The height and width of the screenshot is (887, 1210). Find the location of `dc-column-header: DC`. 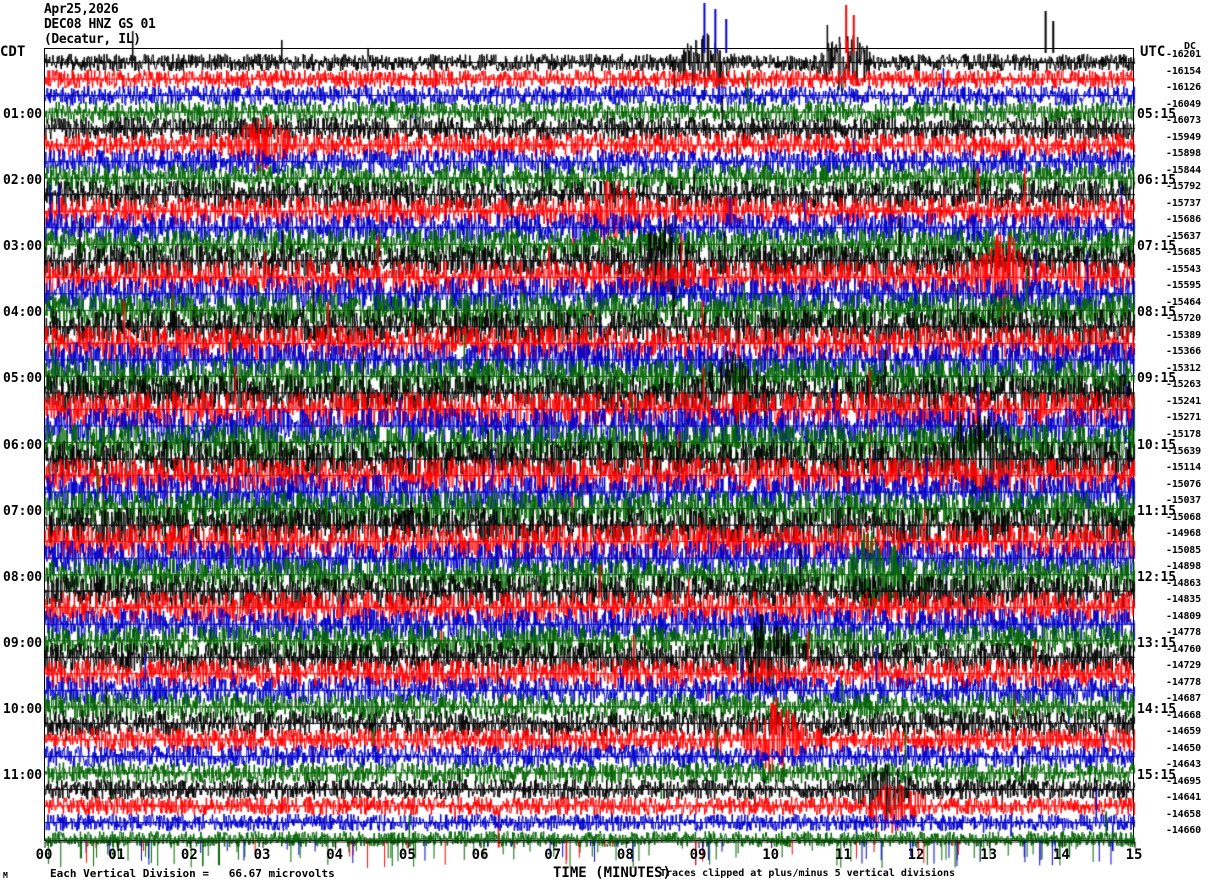

dc-column-header: DC is located at coordinates (1190, 46).